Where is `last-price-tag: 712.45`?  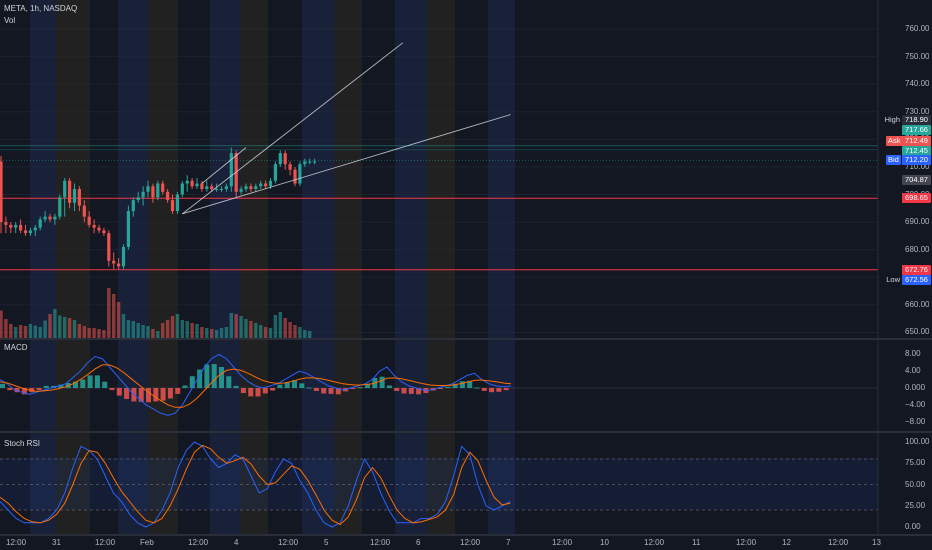
last-price-tag: 712.45 is located at coordinates (916, 151).